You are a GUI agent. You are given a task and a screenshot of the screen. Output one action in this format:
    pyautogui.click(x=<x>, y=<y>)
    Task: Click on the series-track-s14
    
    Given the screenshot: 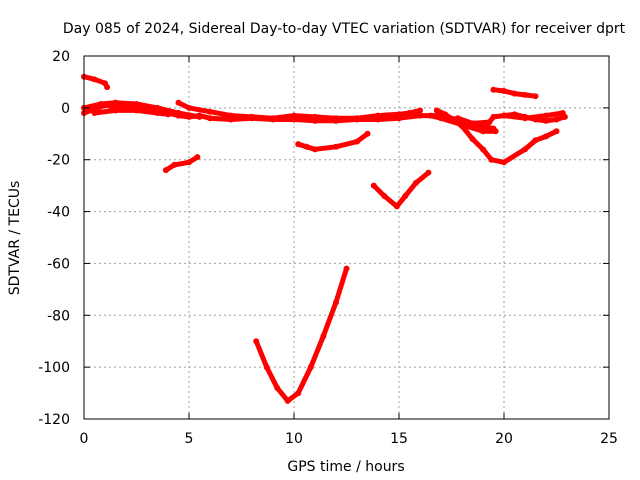 What is the action you would take?
    pyautogui.click(x=533, y=115)
    